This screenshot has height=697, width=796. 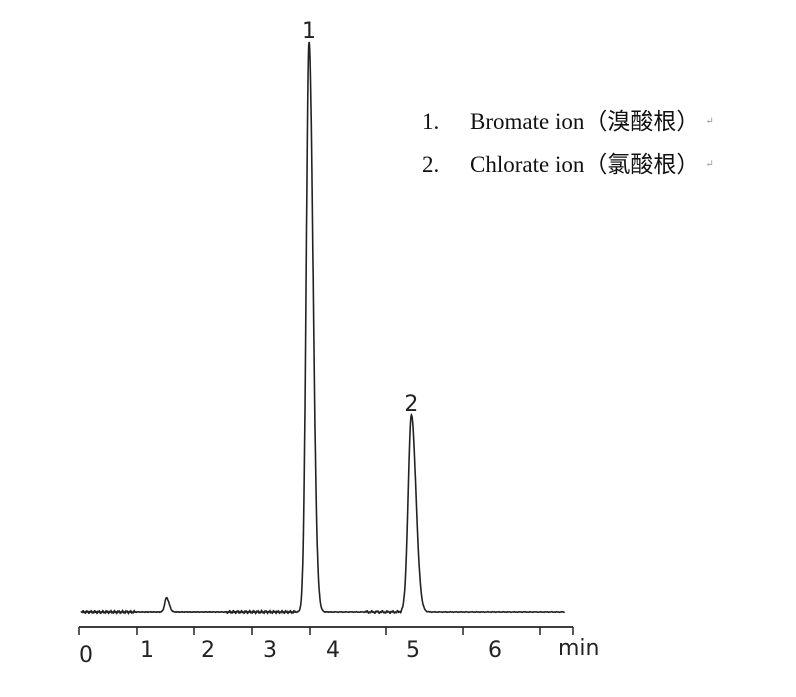 I want to click on legend-item-2: 2. Chlorate ion（氯酸根） ↵, so click(x=568, y=164).